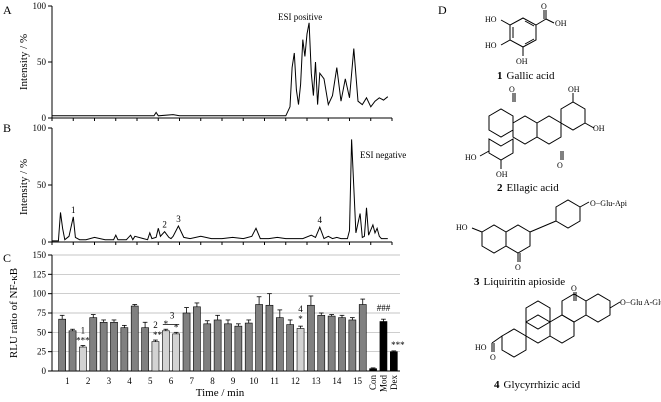 The height and width of the screenshot is (402, 661). What do you see at coordinates (172, 315) in the screenshot?
I see `panel-c-annotation-4: 3` at bounding box center [172, 315].